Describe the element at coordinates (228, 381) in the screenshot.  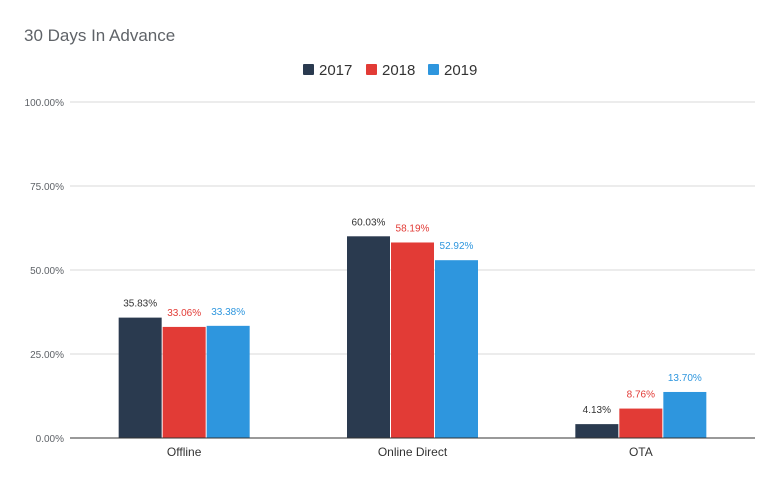
I see `bar-2019-offline` at that location.